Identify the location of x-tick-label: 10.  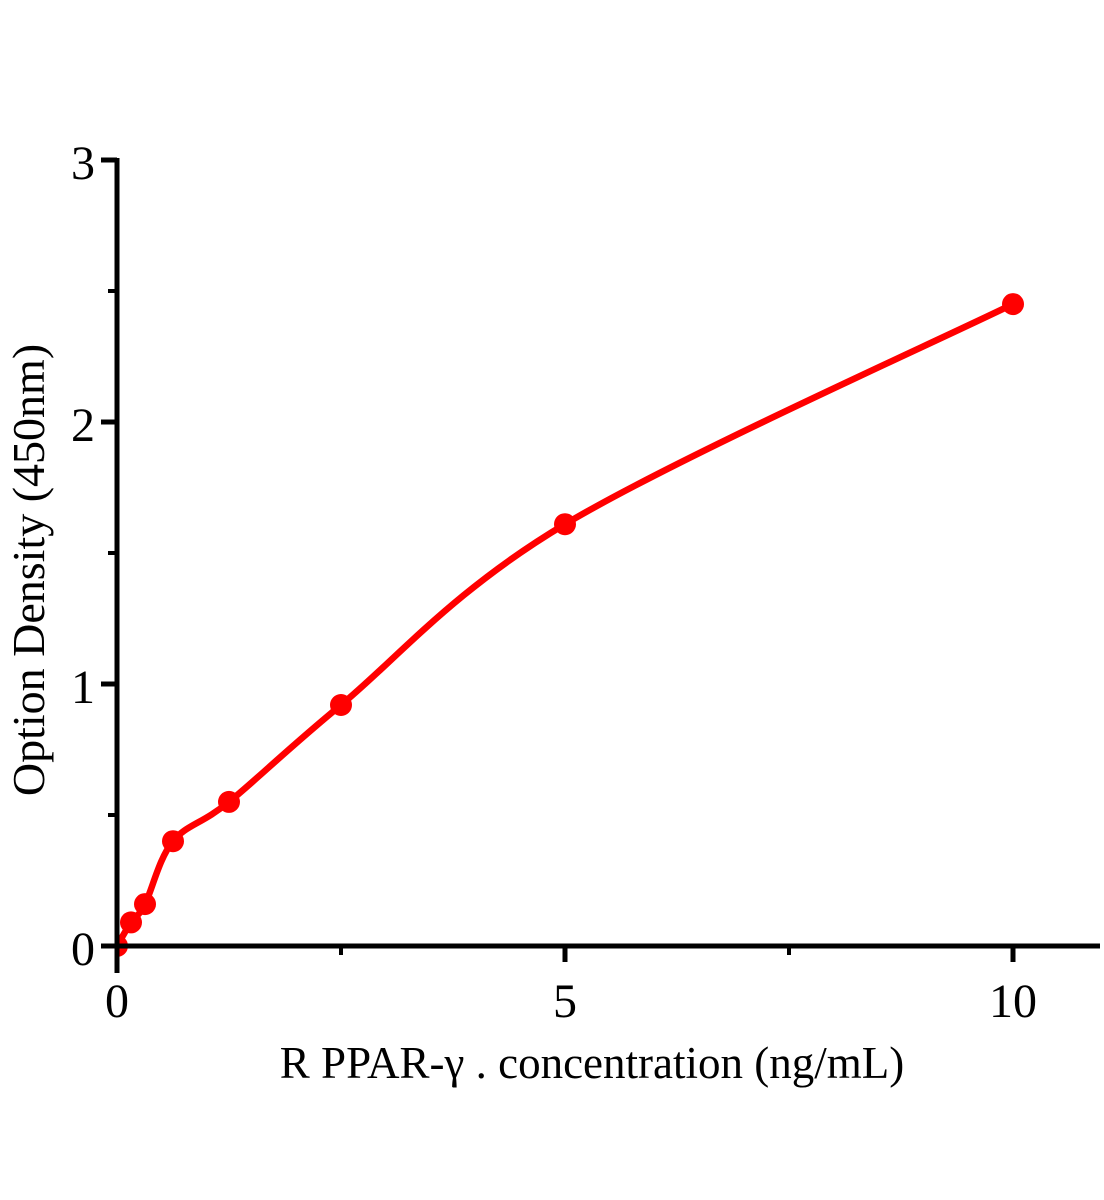
(1013, 1001).